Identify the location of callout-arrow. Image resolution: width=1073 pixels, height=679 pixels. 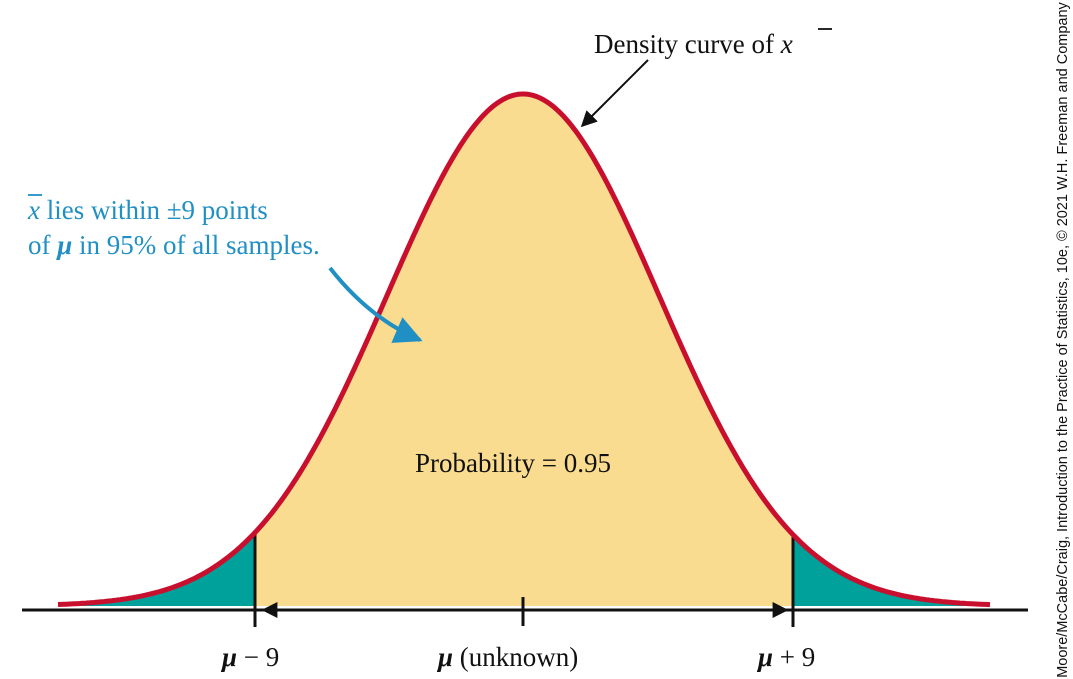
(375, 304).